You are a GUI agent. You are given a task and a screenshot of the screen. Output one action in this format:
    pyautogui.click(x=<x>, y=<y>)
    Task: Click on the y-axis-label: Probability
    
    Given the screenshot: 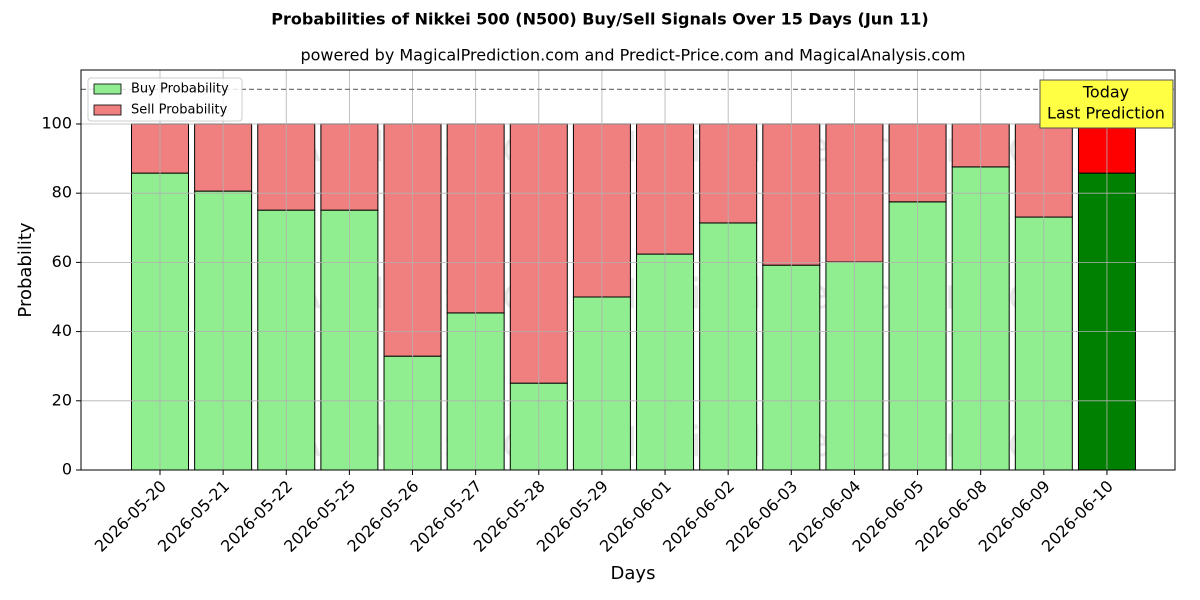 What is the action you would take?
    pyautogui.click(x=25, y=269)
    